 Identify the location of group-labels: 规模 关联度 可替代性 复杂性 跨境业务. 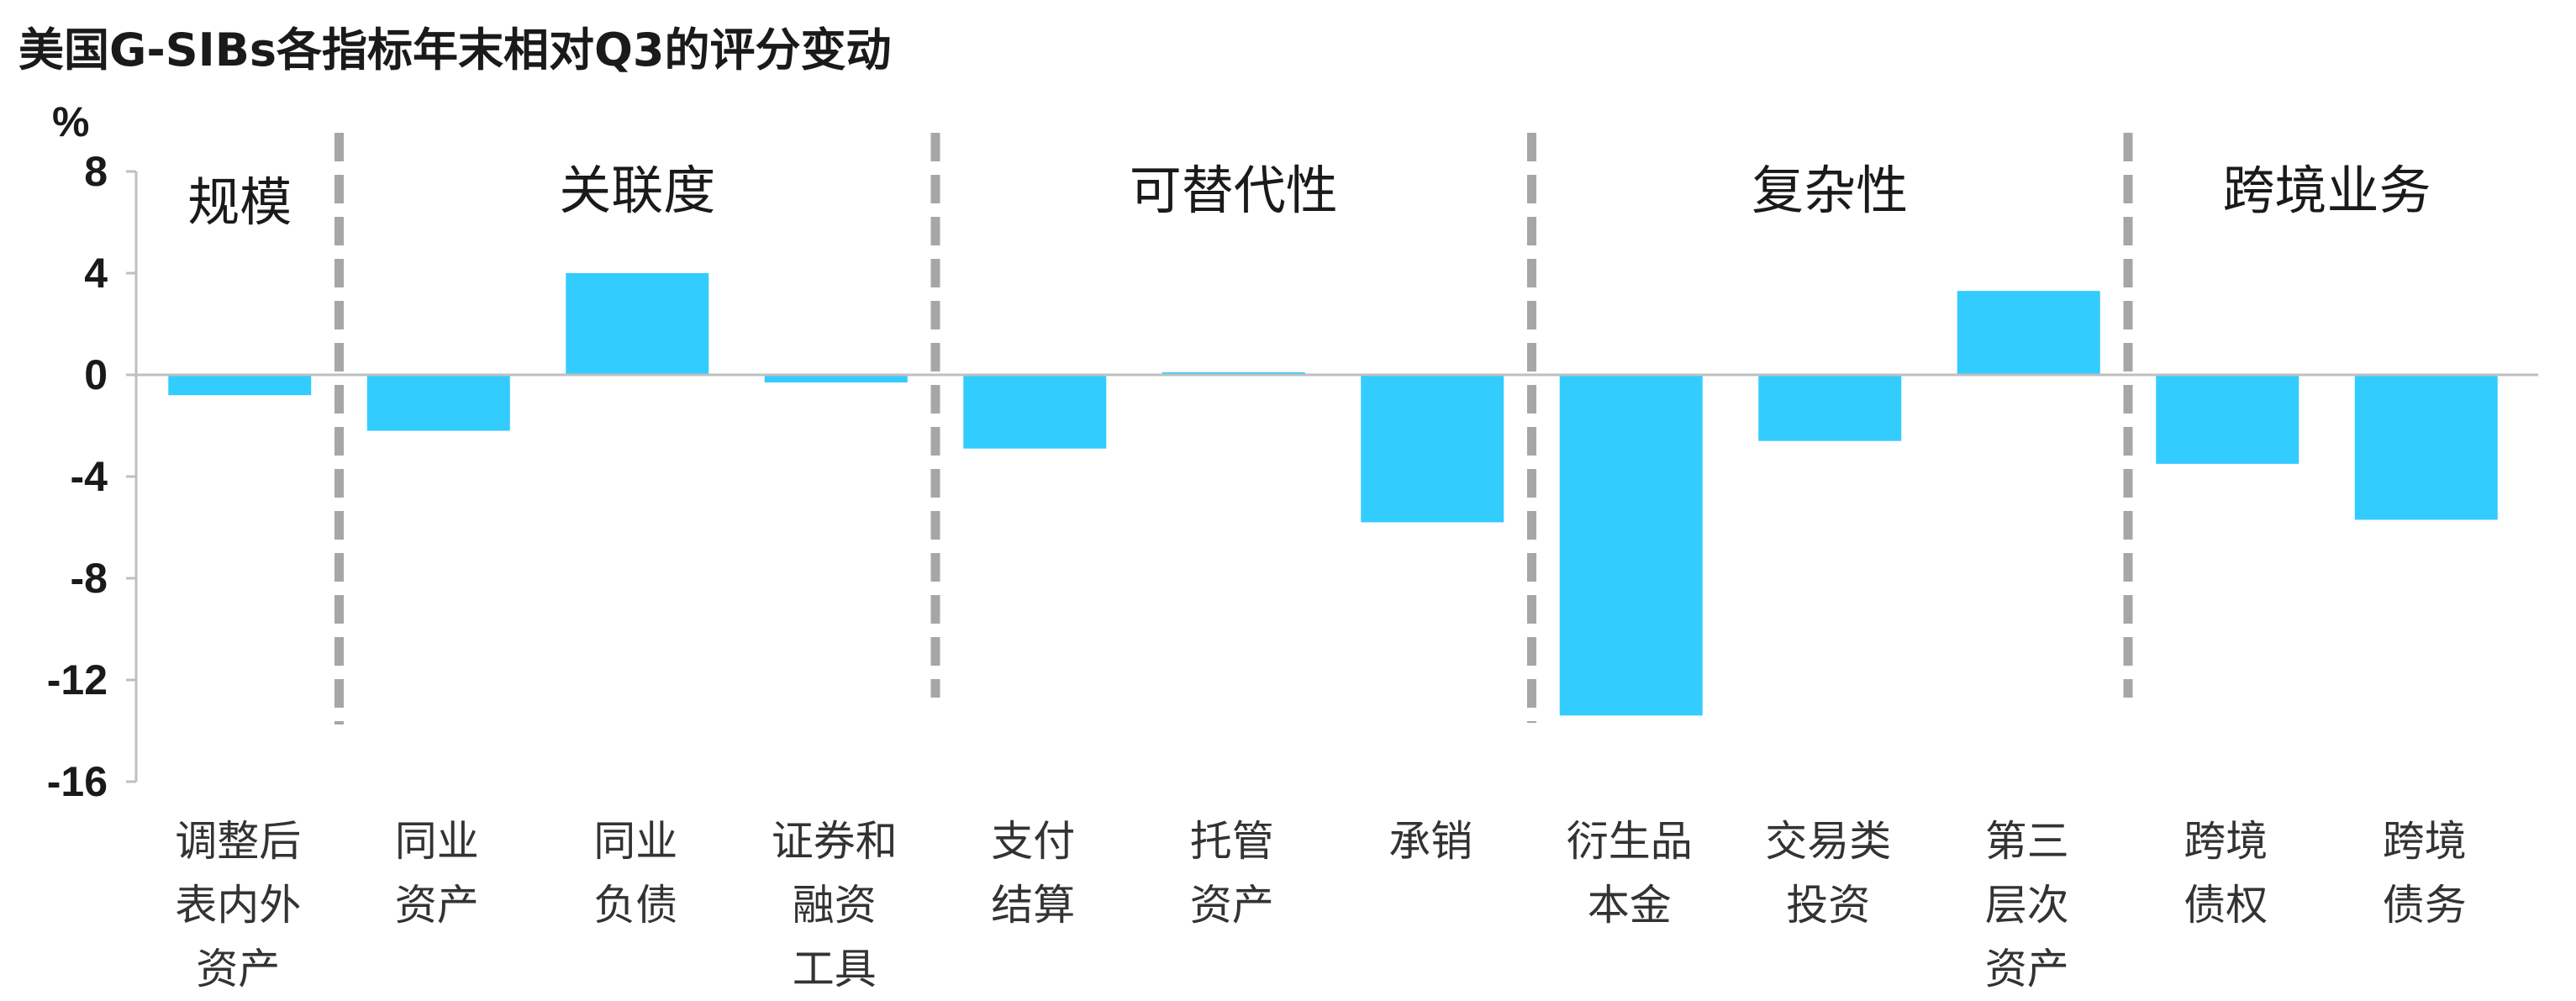
(1309, 196).